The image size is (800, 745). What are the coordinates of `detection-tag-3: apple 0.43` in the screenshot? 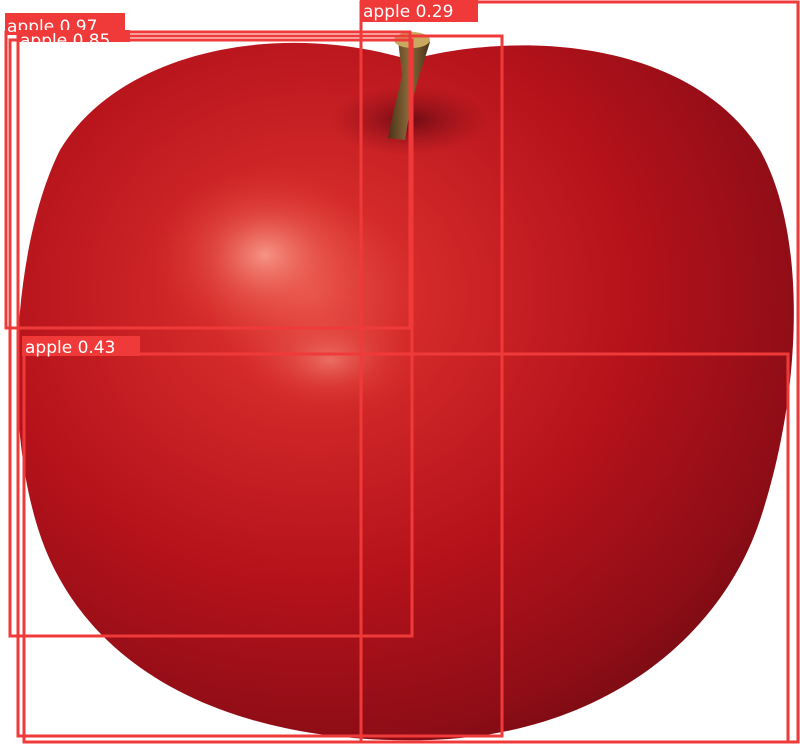 It's located at (81, 347).